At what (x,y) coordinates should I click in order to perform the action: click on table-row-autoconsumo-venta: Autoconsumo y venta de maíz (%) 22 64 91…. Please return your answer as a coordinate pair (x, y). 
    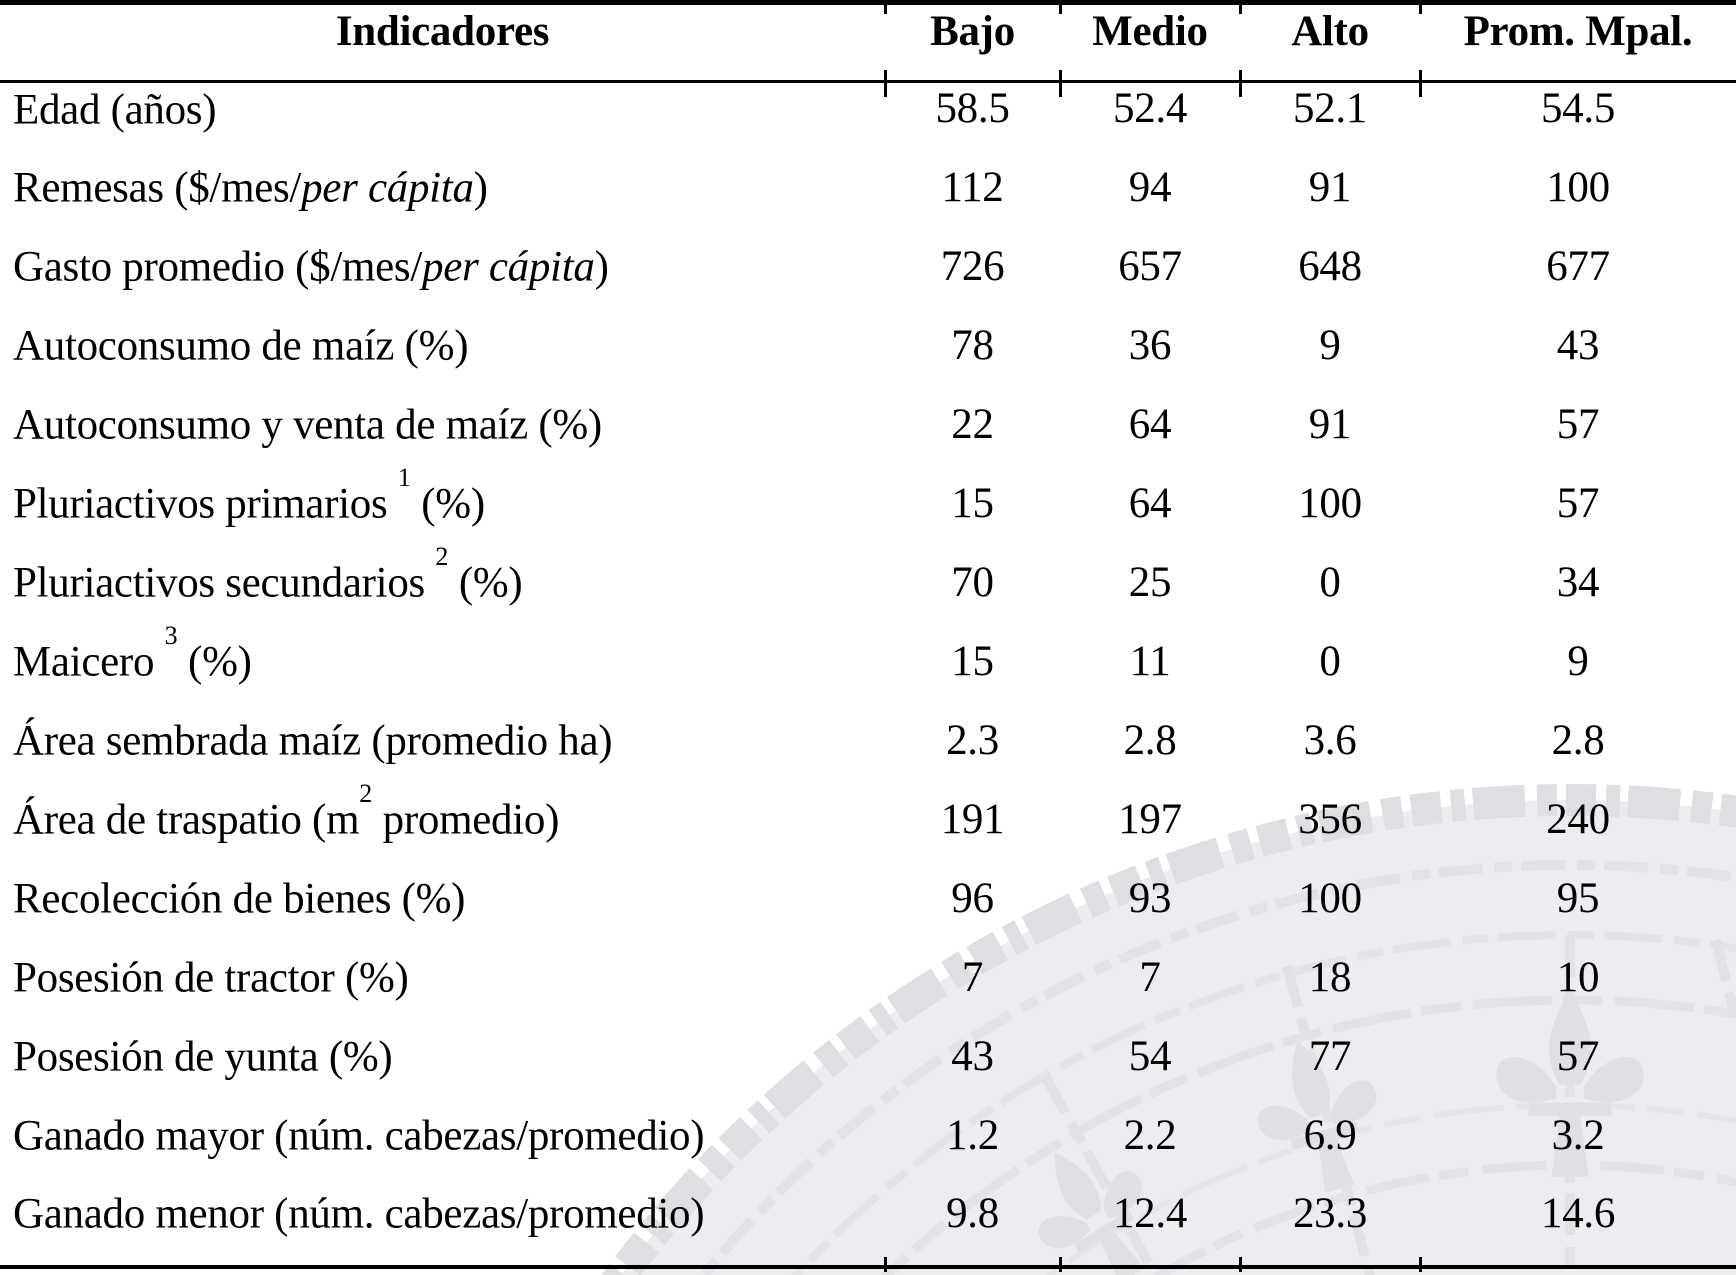
    Looking at the image, I should click on (868, 437).